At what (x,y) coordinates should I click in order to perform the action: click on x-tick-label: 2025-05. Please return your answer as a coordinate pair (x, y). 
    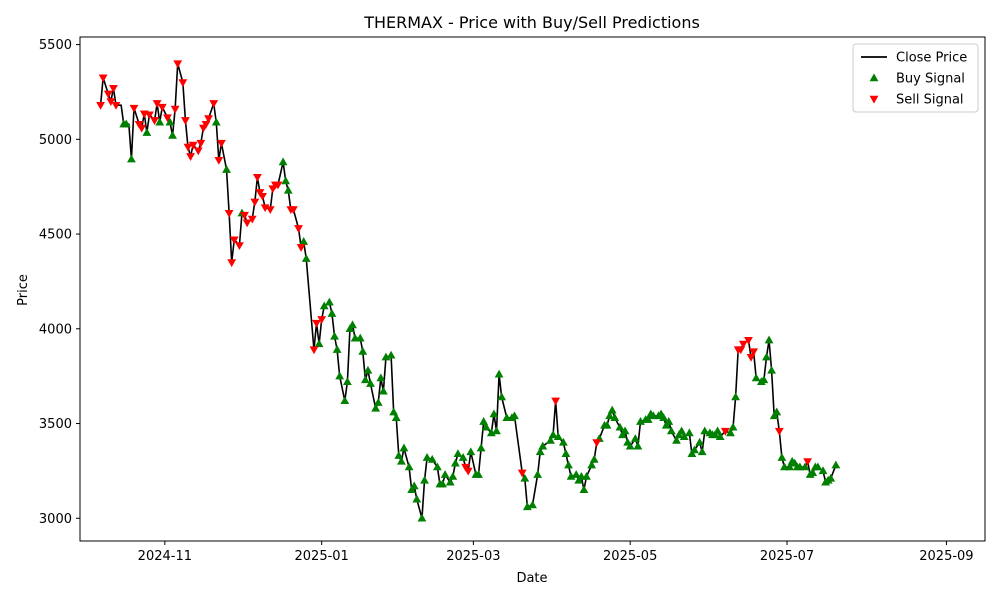
    Looking at the image, I should click on (630, 556).